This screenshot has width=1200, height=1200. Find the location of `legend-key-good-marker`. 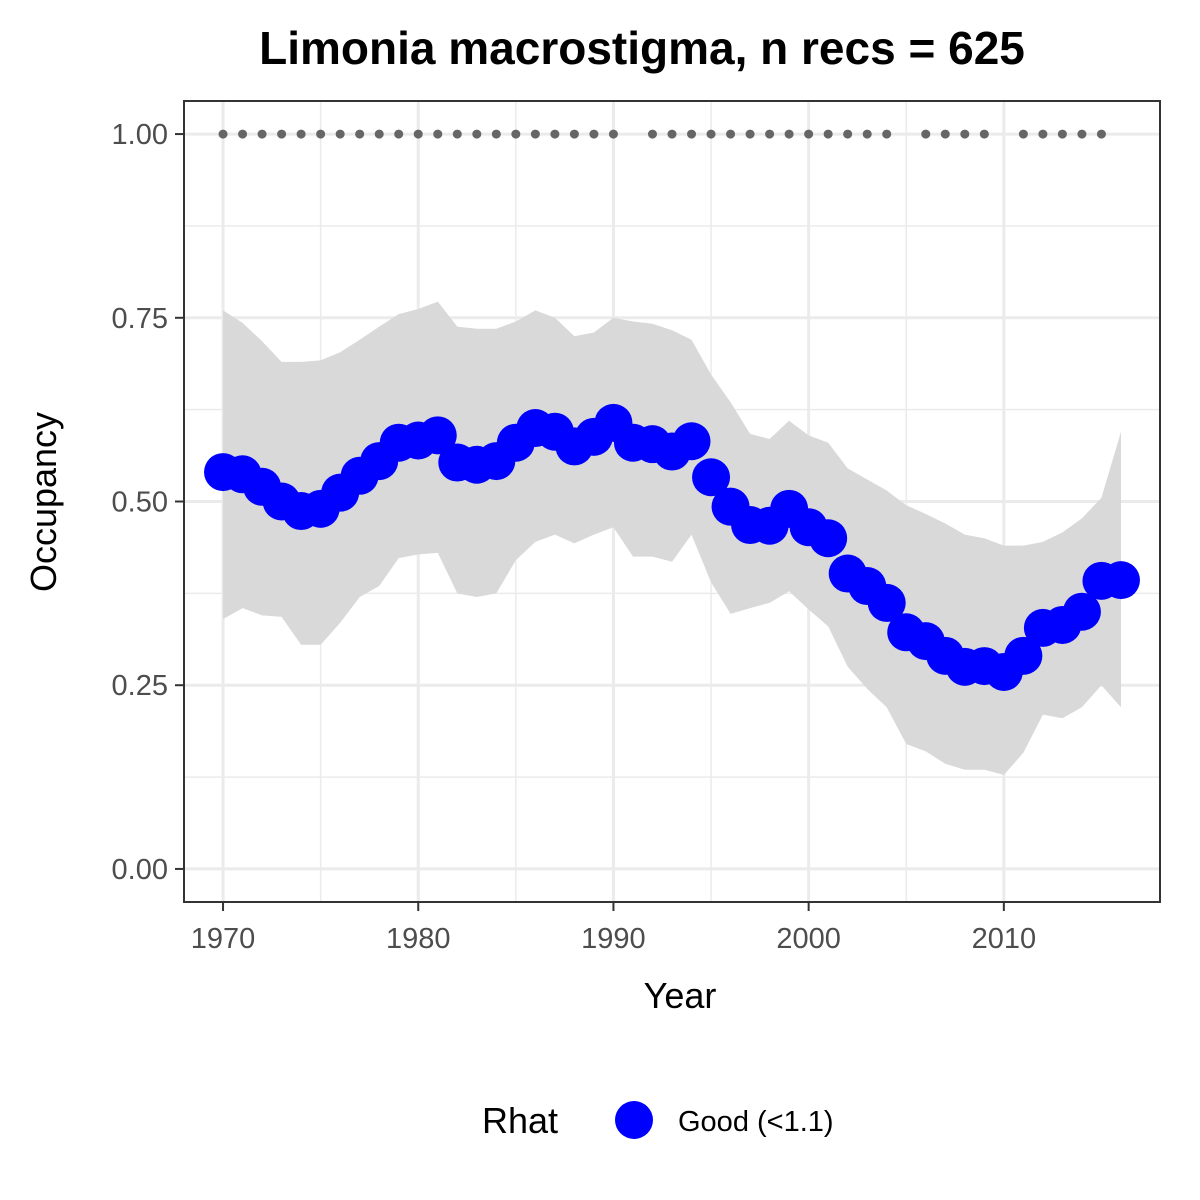

legend-key-good-marker is located at coordinates (634, 1120).